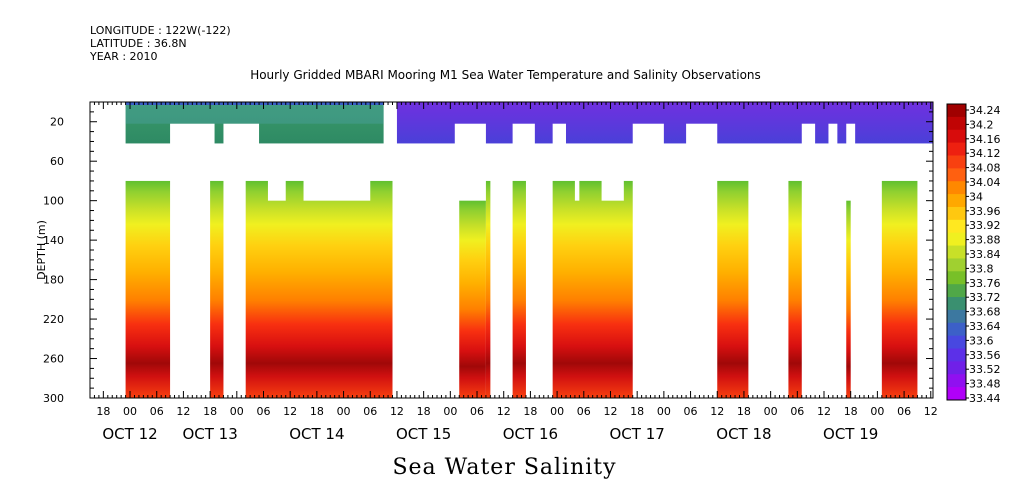 This screenshot has height=504, width=1009. What do you see at coordinates (637, 434) in the screenshot?
I see `x-day-label: OCT 17` at bounding box center [637, 434].